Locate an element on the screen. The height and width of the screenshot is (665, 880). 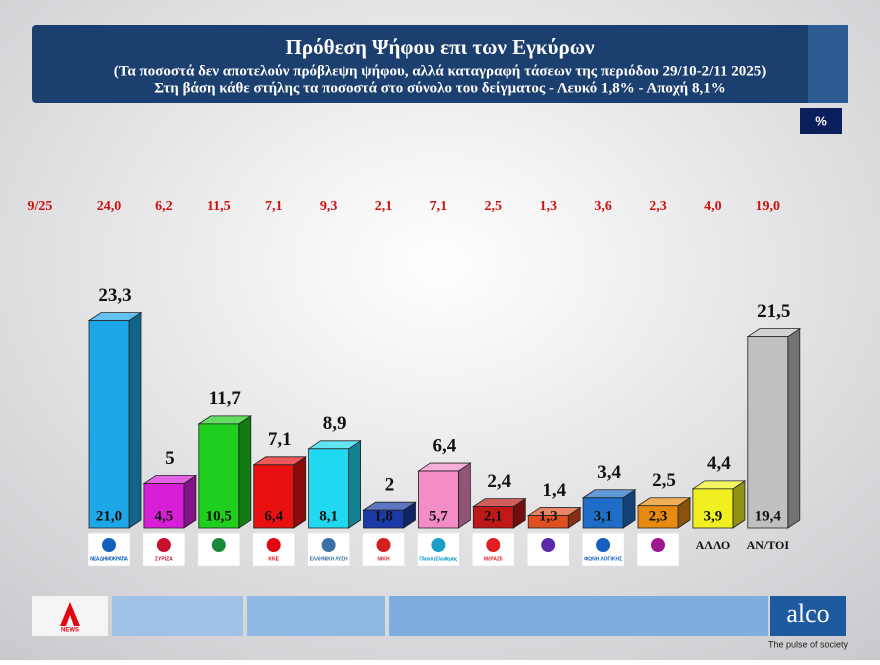
previous-label: 9/25 is located at coordinates (40, 206).